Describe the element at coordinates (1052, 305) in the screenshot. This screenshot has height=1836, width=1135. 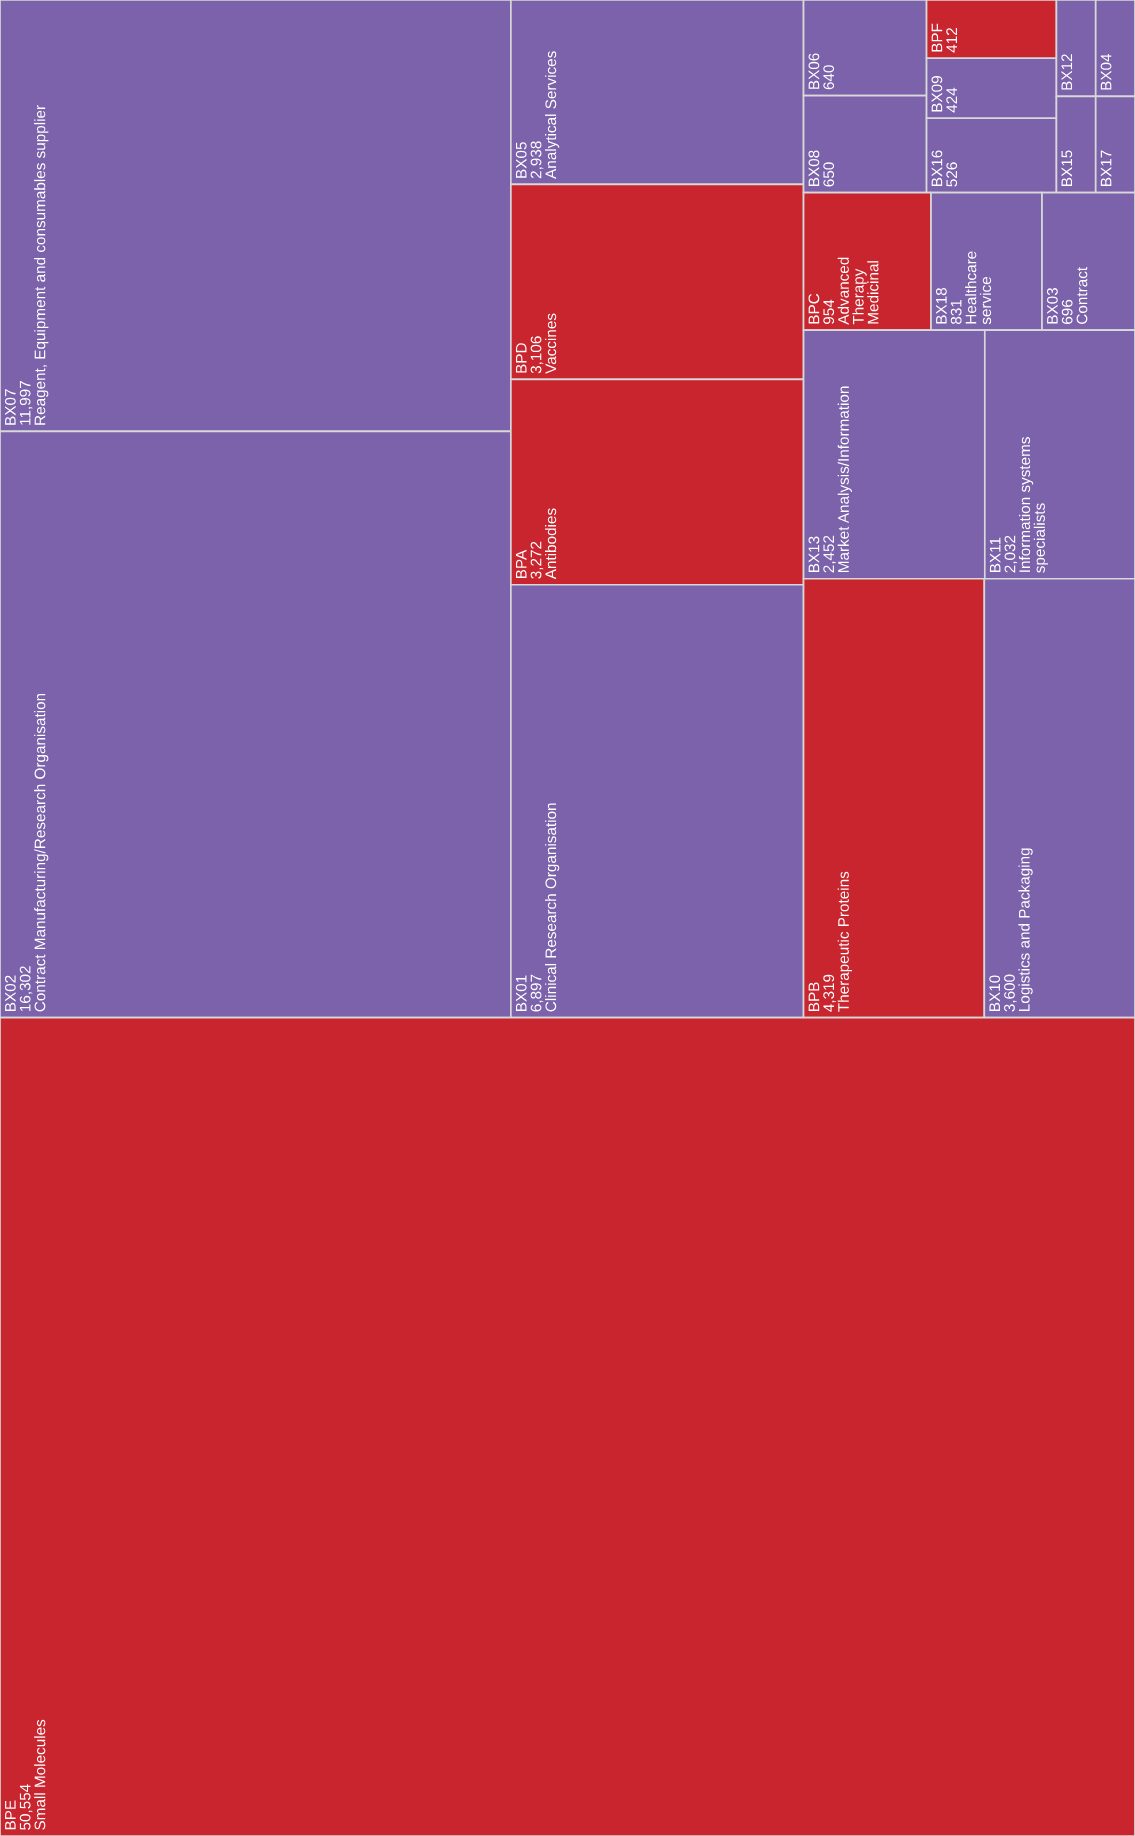
I see `category-label: BX03` at that location.